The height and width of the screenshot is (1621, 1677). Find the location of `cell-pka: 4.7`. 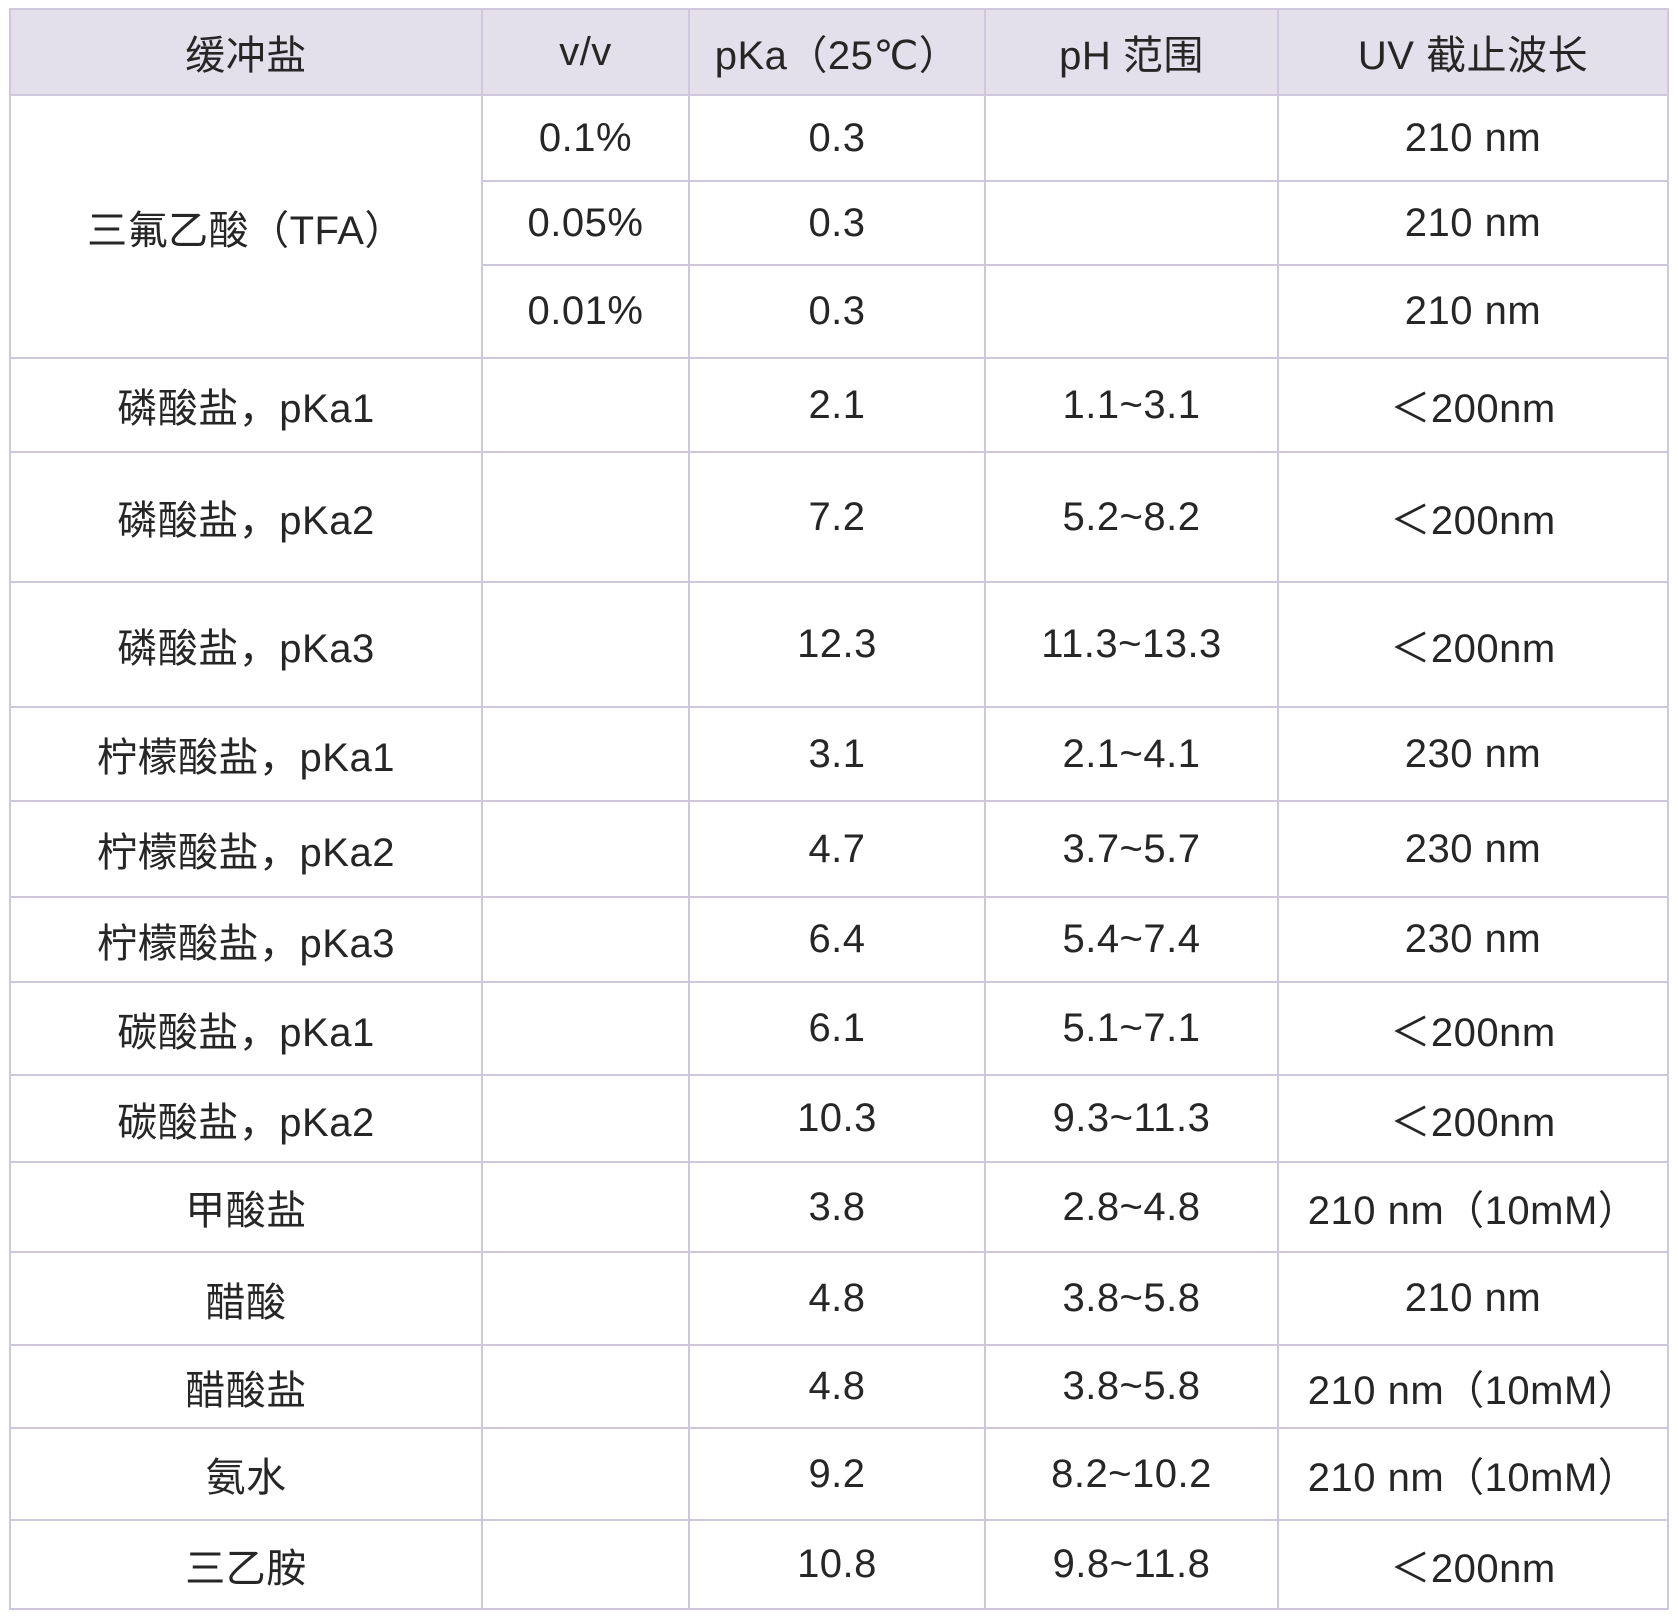

cell-pka: 4.7 is located at coordinates (837, 849).